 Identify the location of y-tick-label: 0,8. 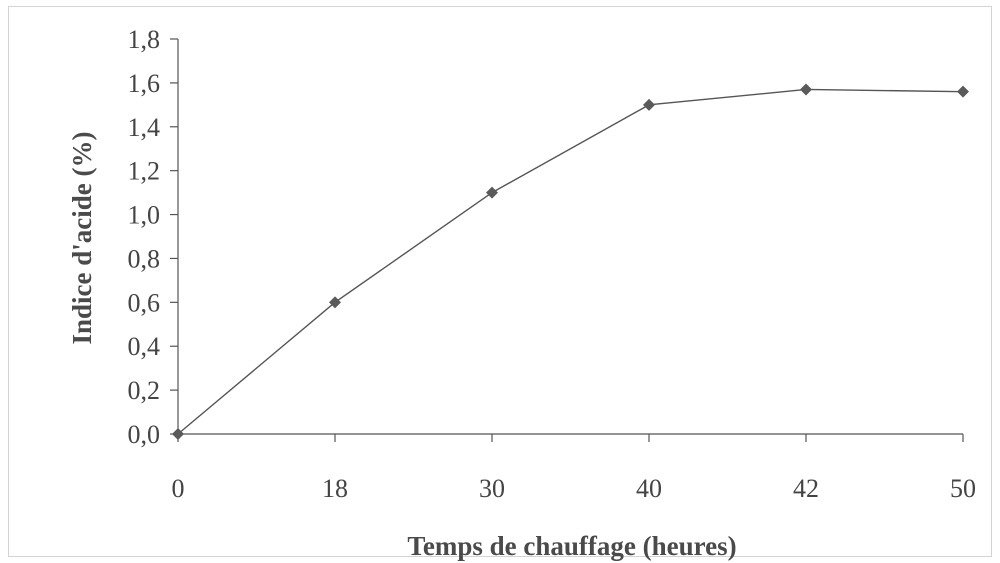
(144, 258).